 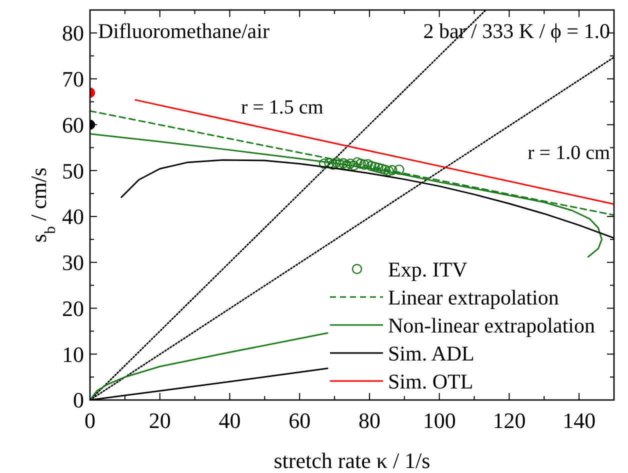 What do you see at coordinates (509, 420) in the screenshot?
I see `x-tick-label: 120` at bounding box center [509, 420].